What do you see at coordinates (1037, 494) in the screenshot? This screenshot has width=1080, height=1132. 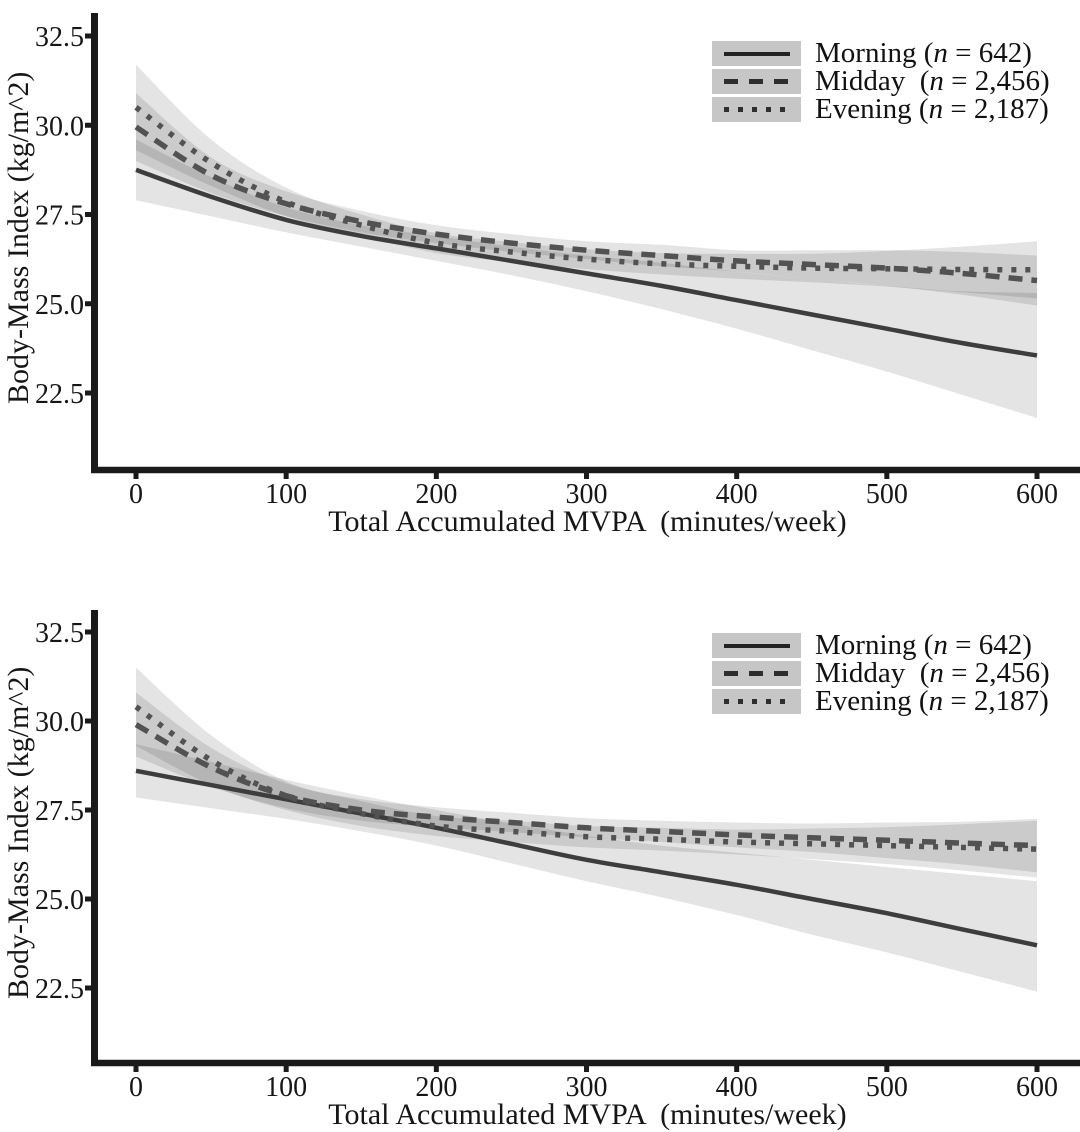 I see `x-tick-label-top: 600` at bounding box center [1037, 494].